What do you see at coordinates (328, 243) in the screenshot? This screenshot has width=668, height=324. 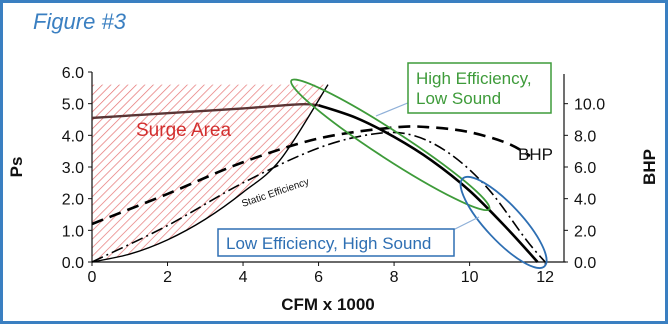 I see `blue-callout-text: Low Efficiency, High Sound` at bounding box center [328, 243].